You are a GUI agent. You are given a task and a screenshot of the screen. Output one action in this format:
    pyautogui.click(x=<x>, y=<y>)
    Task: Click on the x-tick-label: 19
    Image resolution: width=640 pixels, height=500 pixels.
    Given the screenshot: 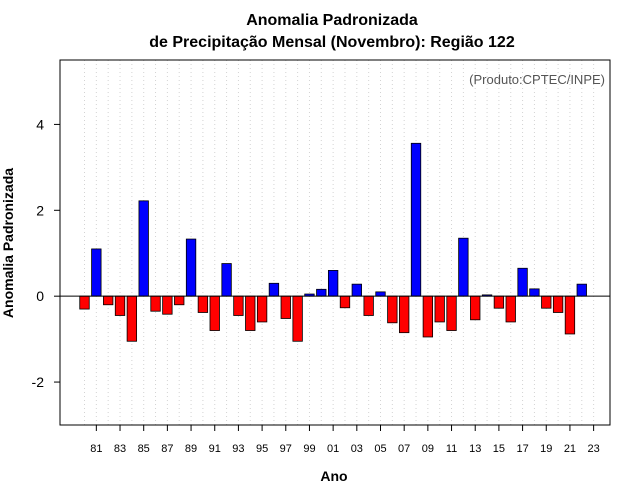 What is the action you would take?
    pyautogui.click(x=546, y=449)
    